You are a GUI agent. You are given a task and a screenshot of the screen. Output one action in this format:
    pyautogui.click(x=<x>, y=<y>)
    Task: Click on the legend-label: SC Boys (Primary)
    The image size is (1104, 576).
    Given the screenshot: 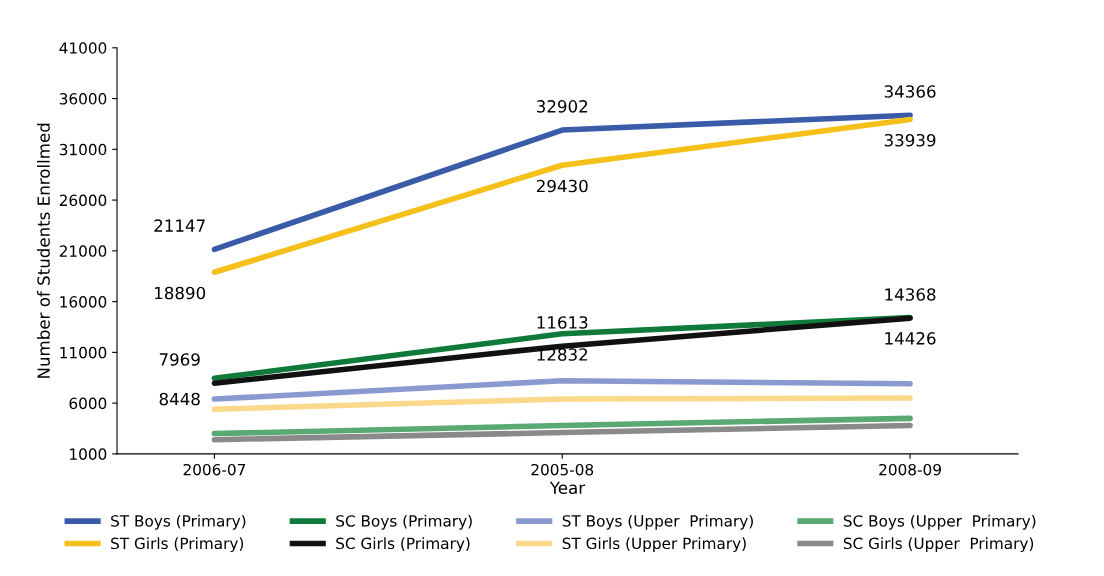 What is the action you would take?
    pyautogui.click(x=404, y=522)
    